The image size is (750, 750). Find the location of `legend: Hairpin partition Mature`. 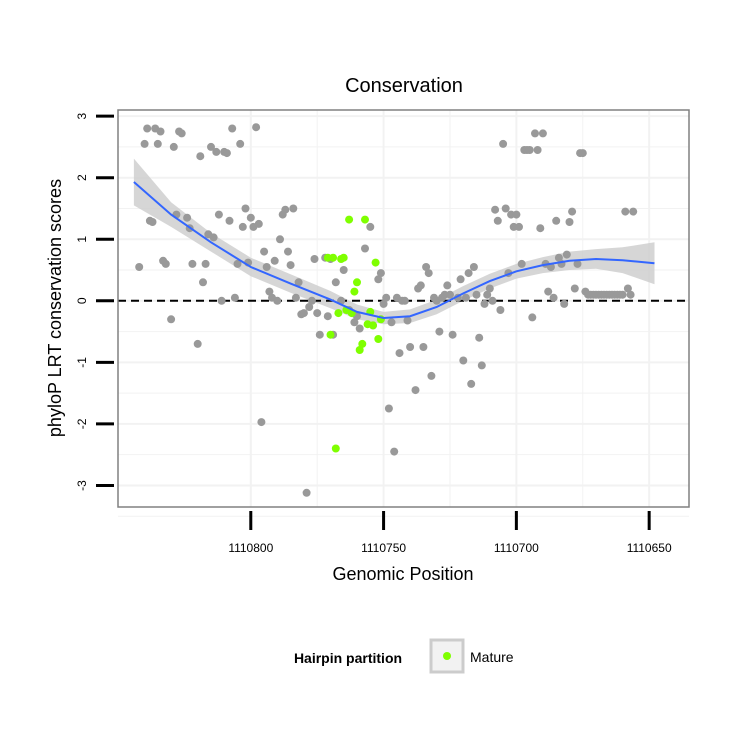

legend: Hairpin partition Mature is located at coordinates (404, 656).